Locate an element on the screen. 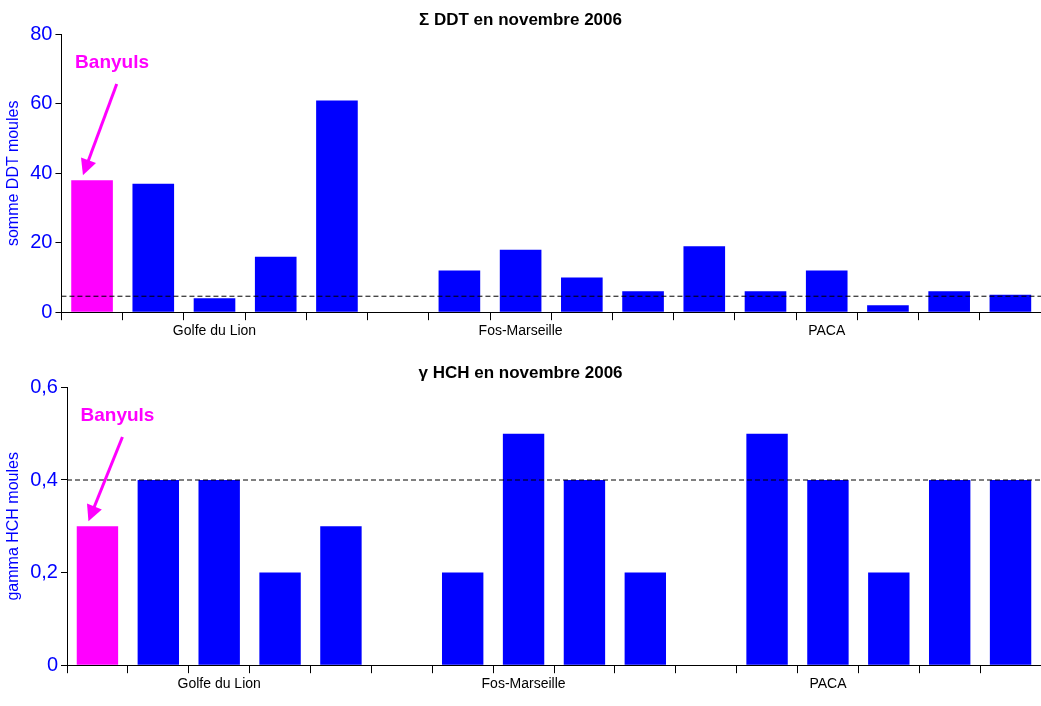 The width and height of the screenshot is (1041, 706). y-tick-label: 80 is located at coordinates (41, 32).